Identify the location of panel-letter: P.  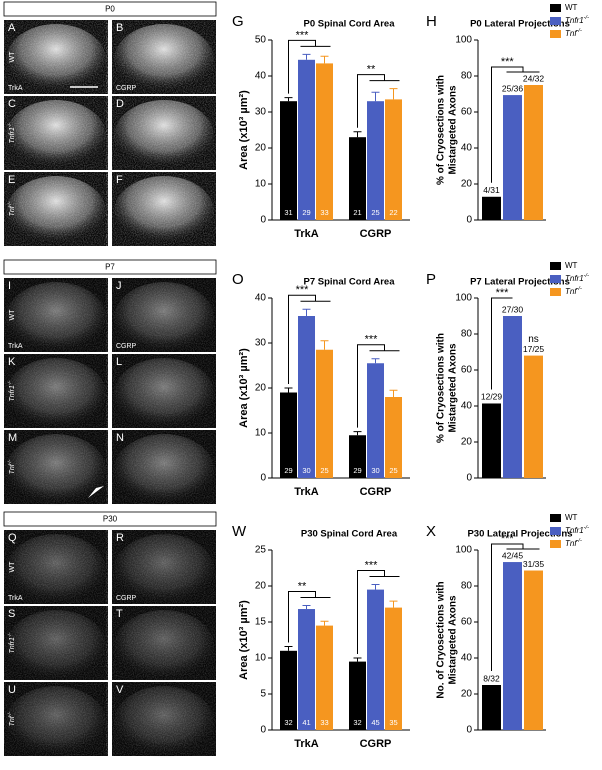
(431, 279).